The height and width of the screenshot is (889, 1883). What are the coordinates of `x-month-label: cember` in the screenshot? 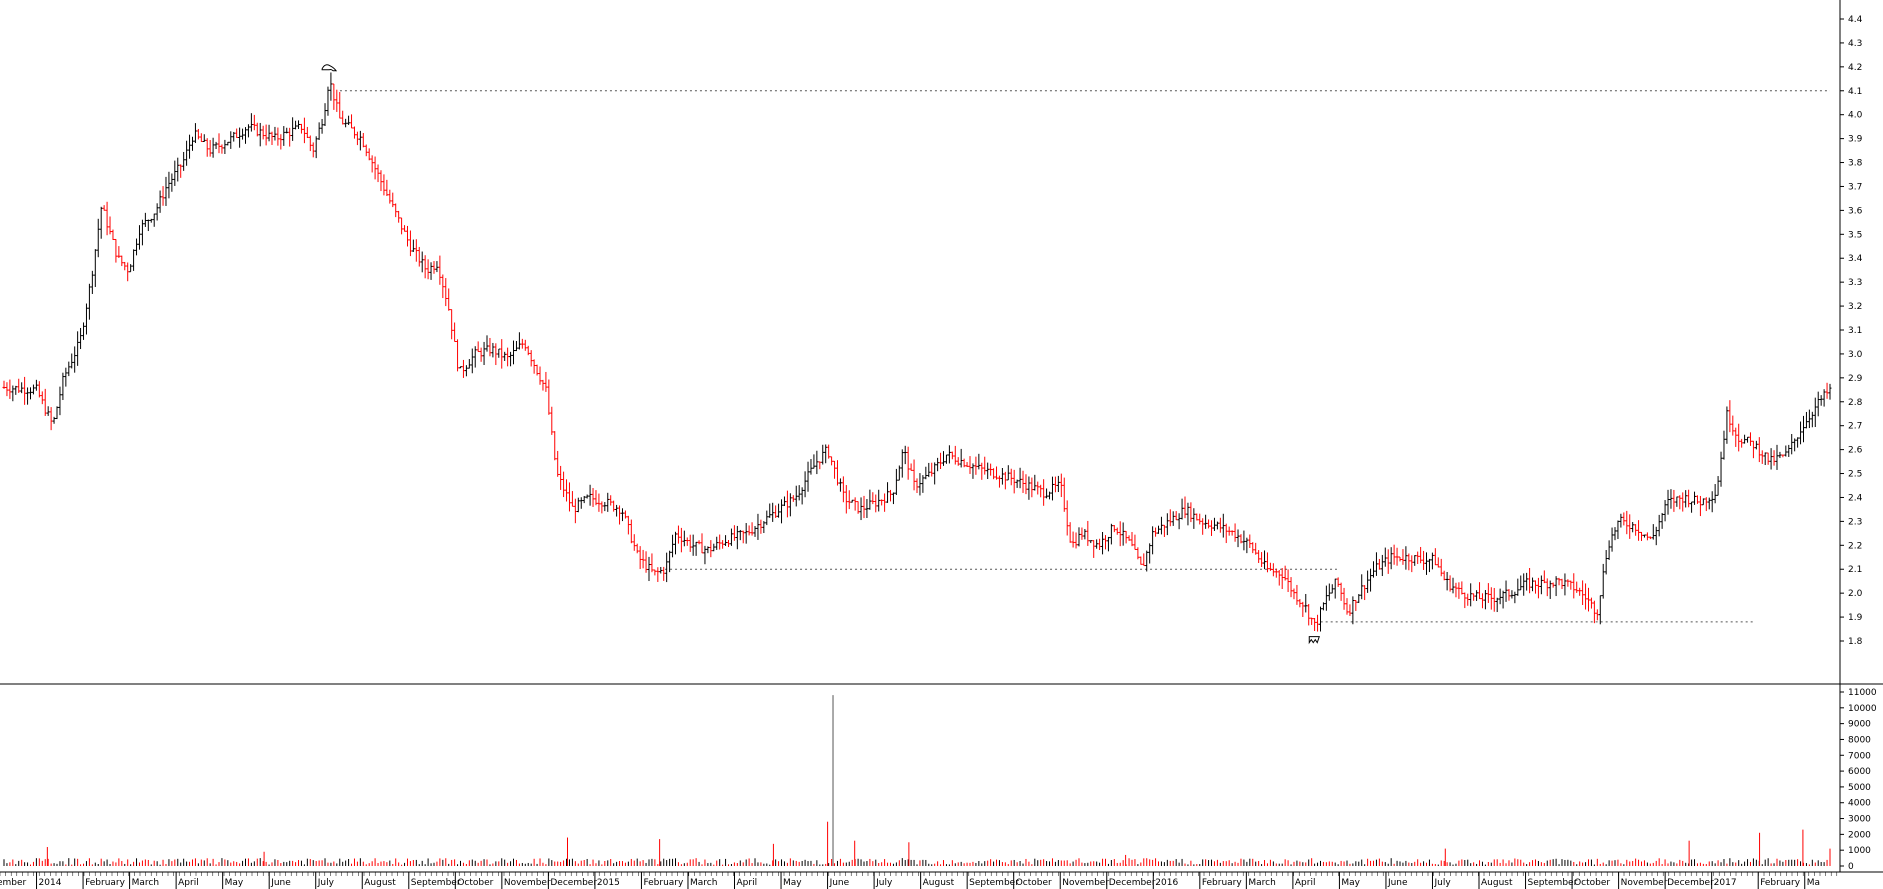 It's located at (13, 883).